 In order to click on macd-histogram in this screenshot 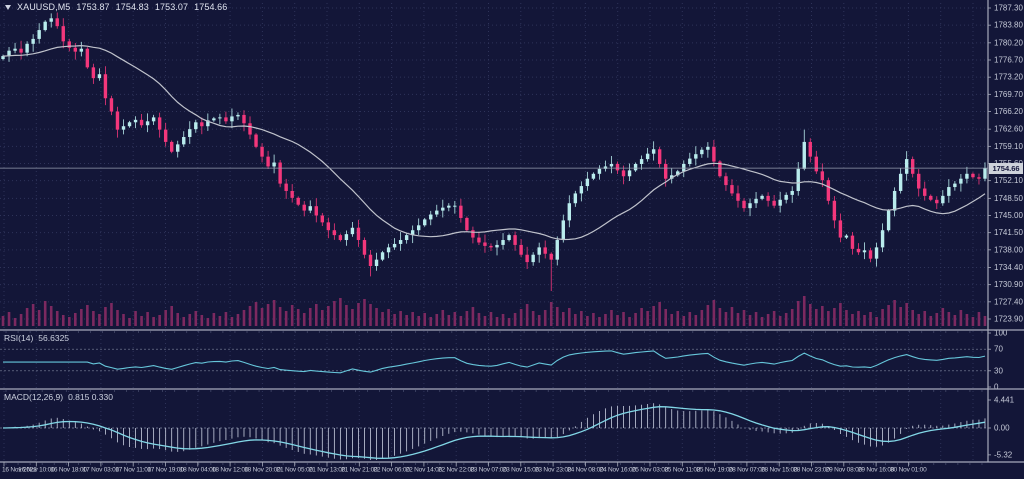, I will do `click(497, 431)`.